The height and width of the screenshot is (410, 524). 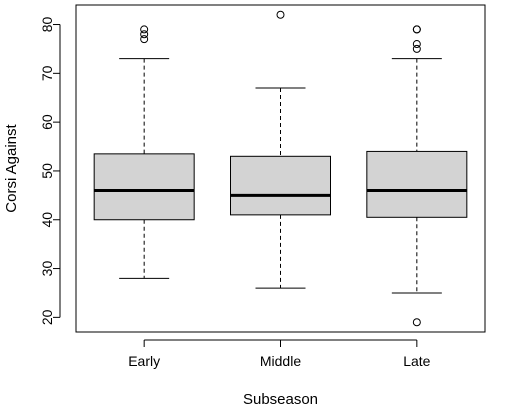 I want to click on box-early, so click(x=144, y=152).